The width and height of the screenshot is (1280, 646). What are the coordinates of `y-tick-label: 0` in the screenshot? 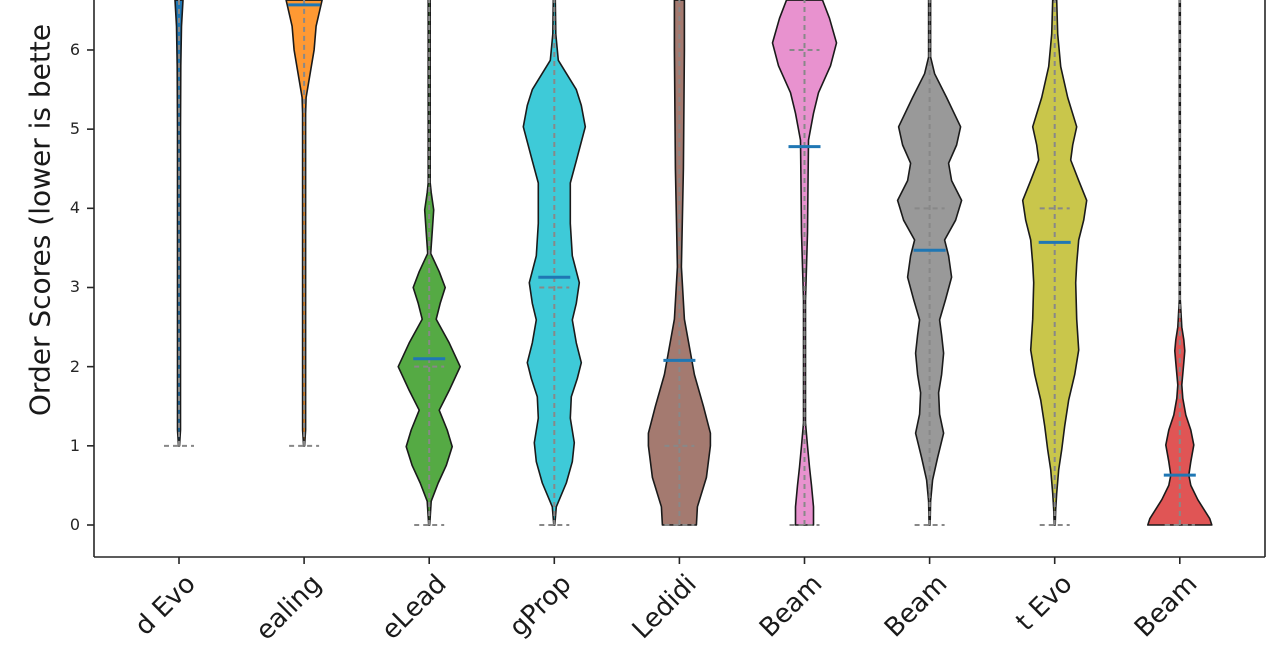 It's located at (74, 524).